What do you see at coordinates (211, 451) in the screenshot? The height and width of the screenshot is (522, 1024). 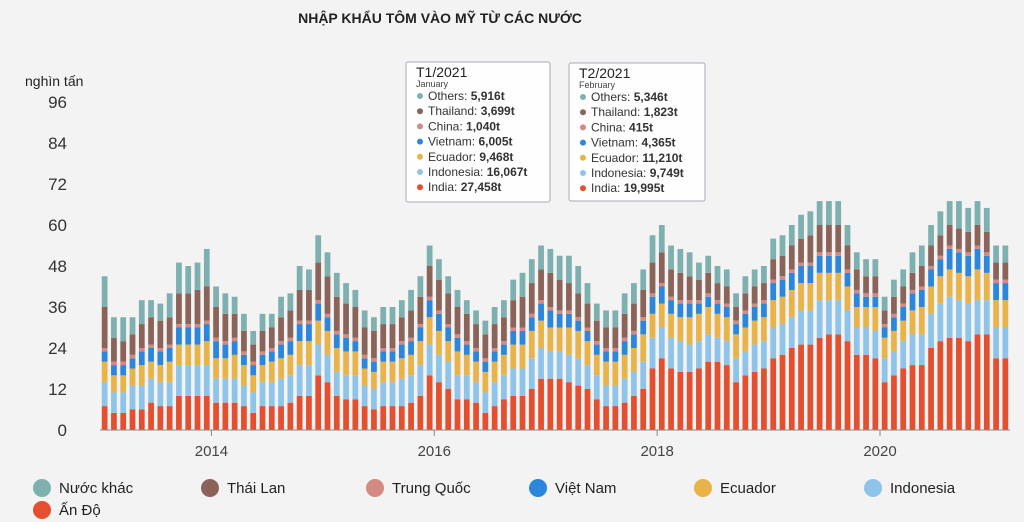 I see `x-tick-label: 2014` at bounding box center [211, 451].